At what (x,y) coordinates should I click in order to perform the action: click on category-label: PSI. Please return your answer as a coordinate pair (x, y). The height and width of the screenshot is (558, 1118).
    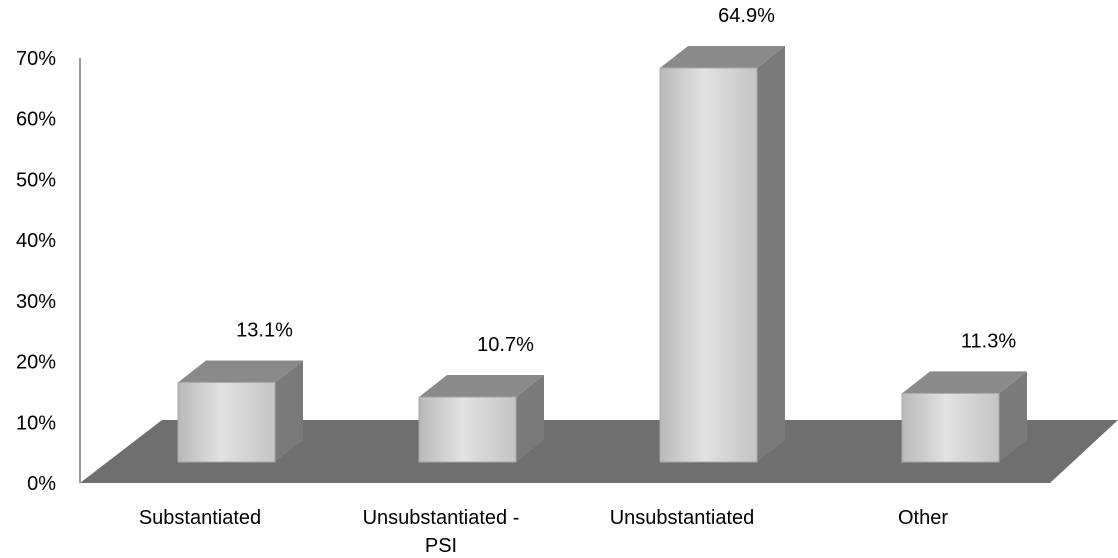
    Looking at the image, I should click on (441, 546).